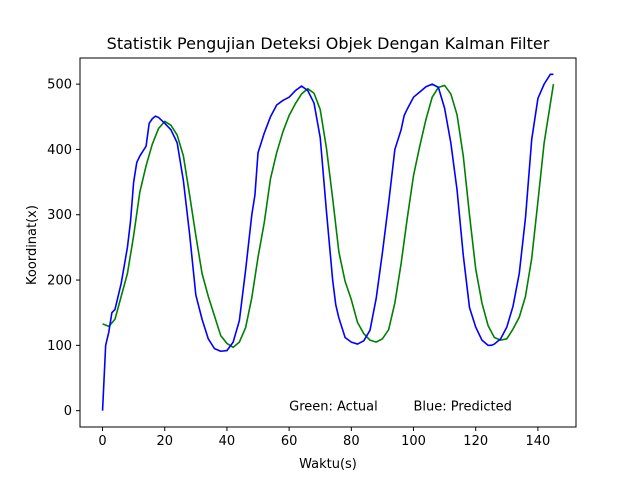 This screenshot has height=480, width=640. I want to click on y-tick-label: 0, so click(68, 411).